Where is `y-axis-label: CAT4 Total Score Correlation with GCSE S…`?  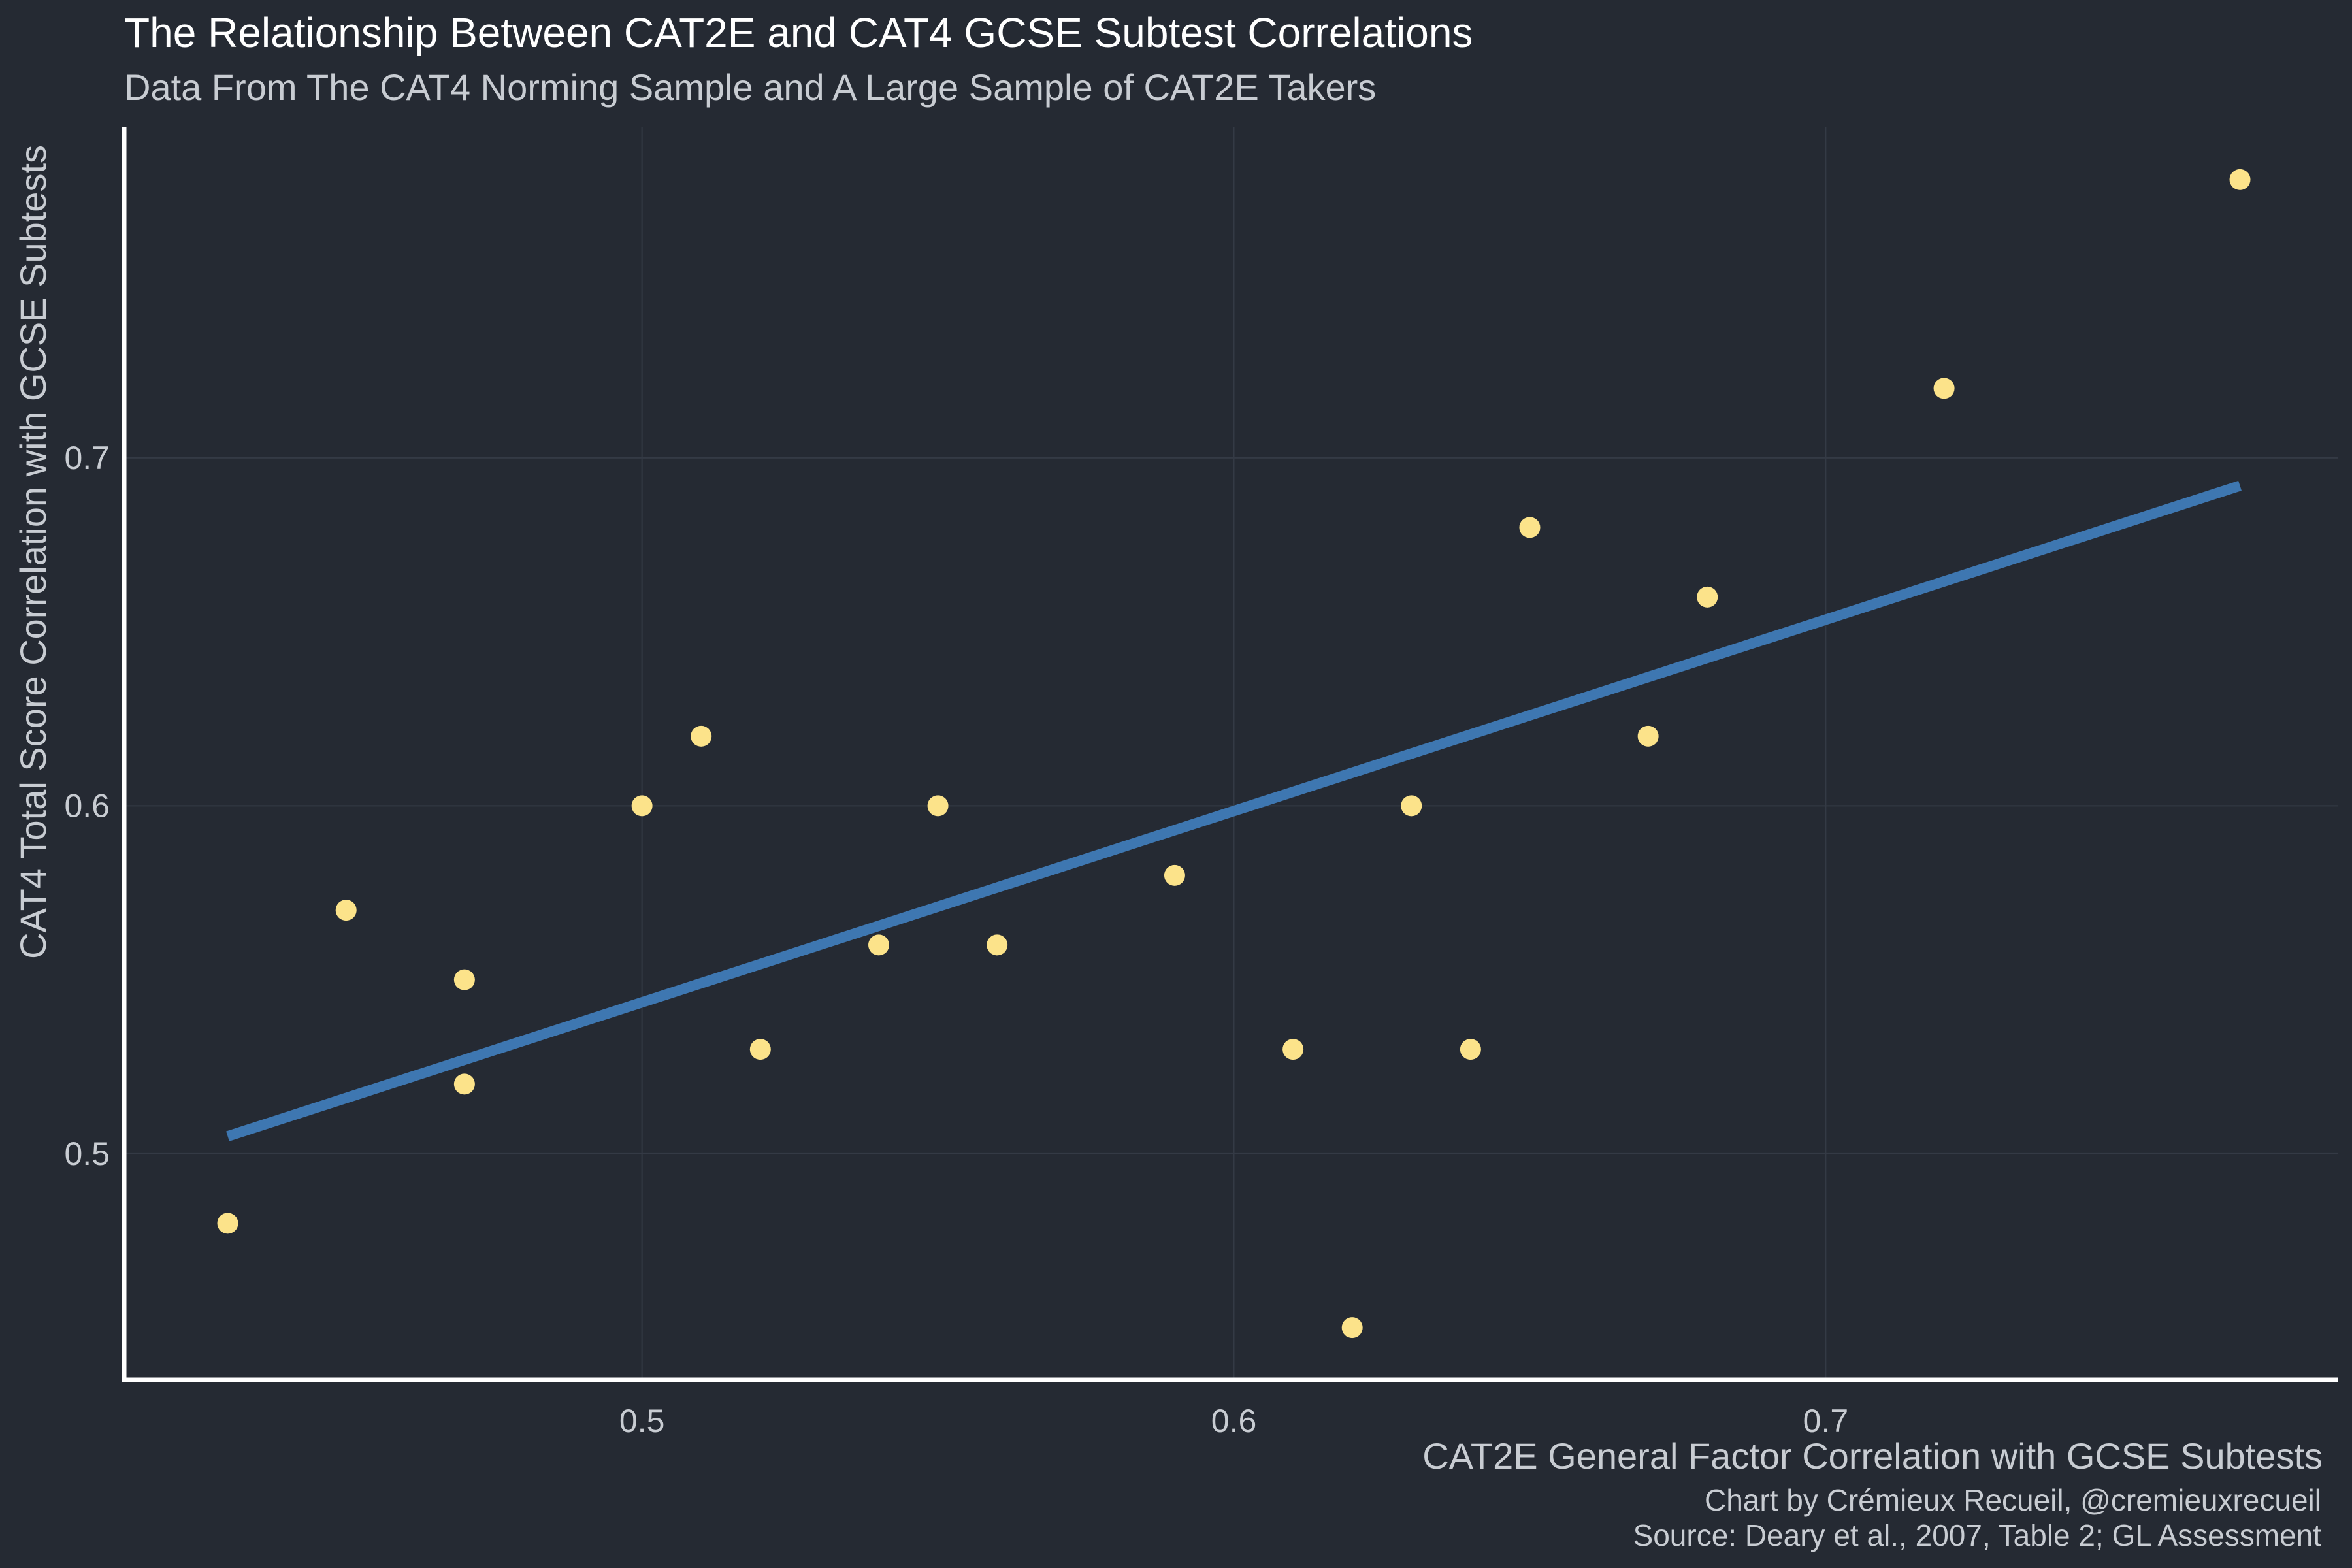 y-axis-label: CAT4 Total Score Correlation with GCSE S… is located at coordinates (33, 552).